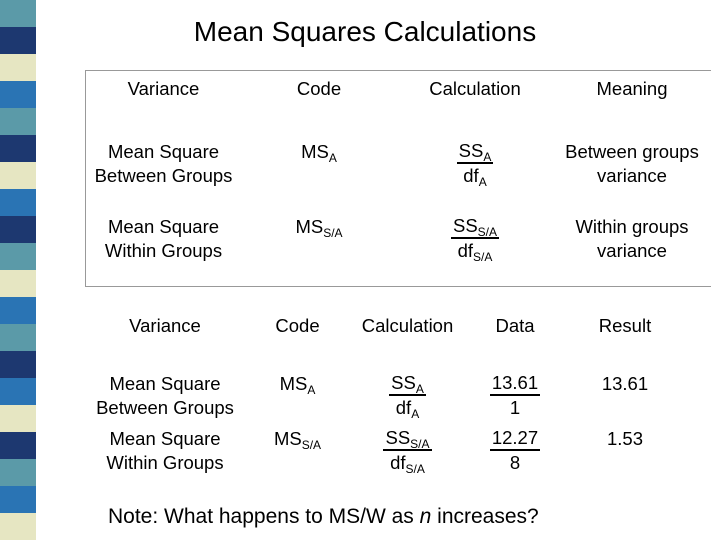  What do you see at coordinates (632, 88) in the screenshot?
I see `cell-text: Meaning` at bounding box center [632, 88].